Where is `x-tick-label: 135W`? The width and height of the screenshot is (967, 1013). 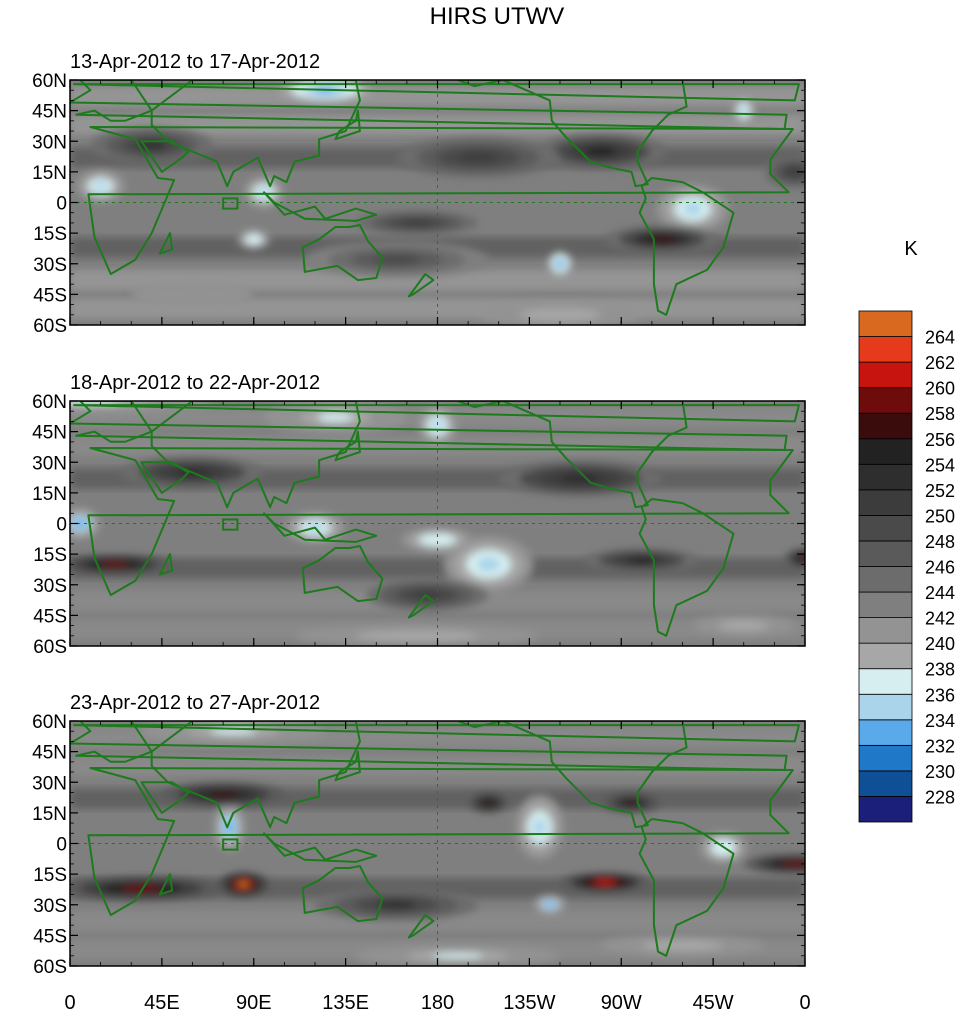 x-tick-label: 135W is located at coordinates (529, 1002).